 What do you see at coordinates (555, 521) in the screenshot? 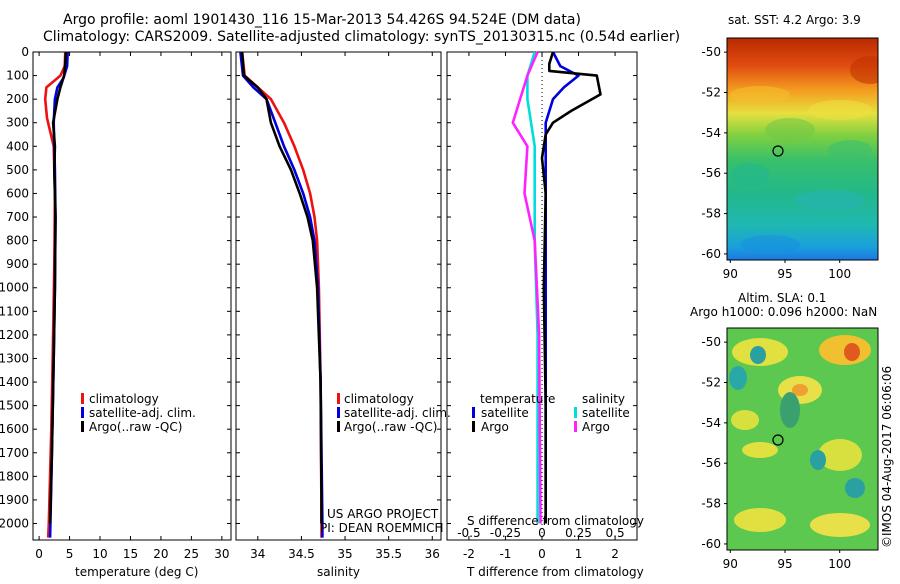
I see `s-difference-axis-label: S difference from climatology` at bounding box center [555, 521].